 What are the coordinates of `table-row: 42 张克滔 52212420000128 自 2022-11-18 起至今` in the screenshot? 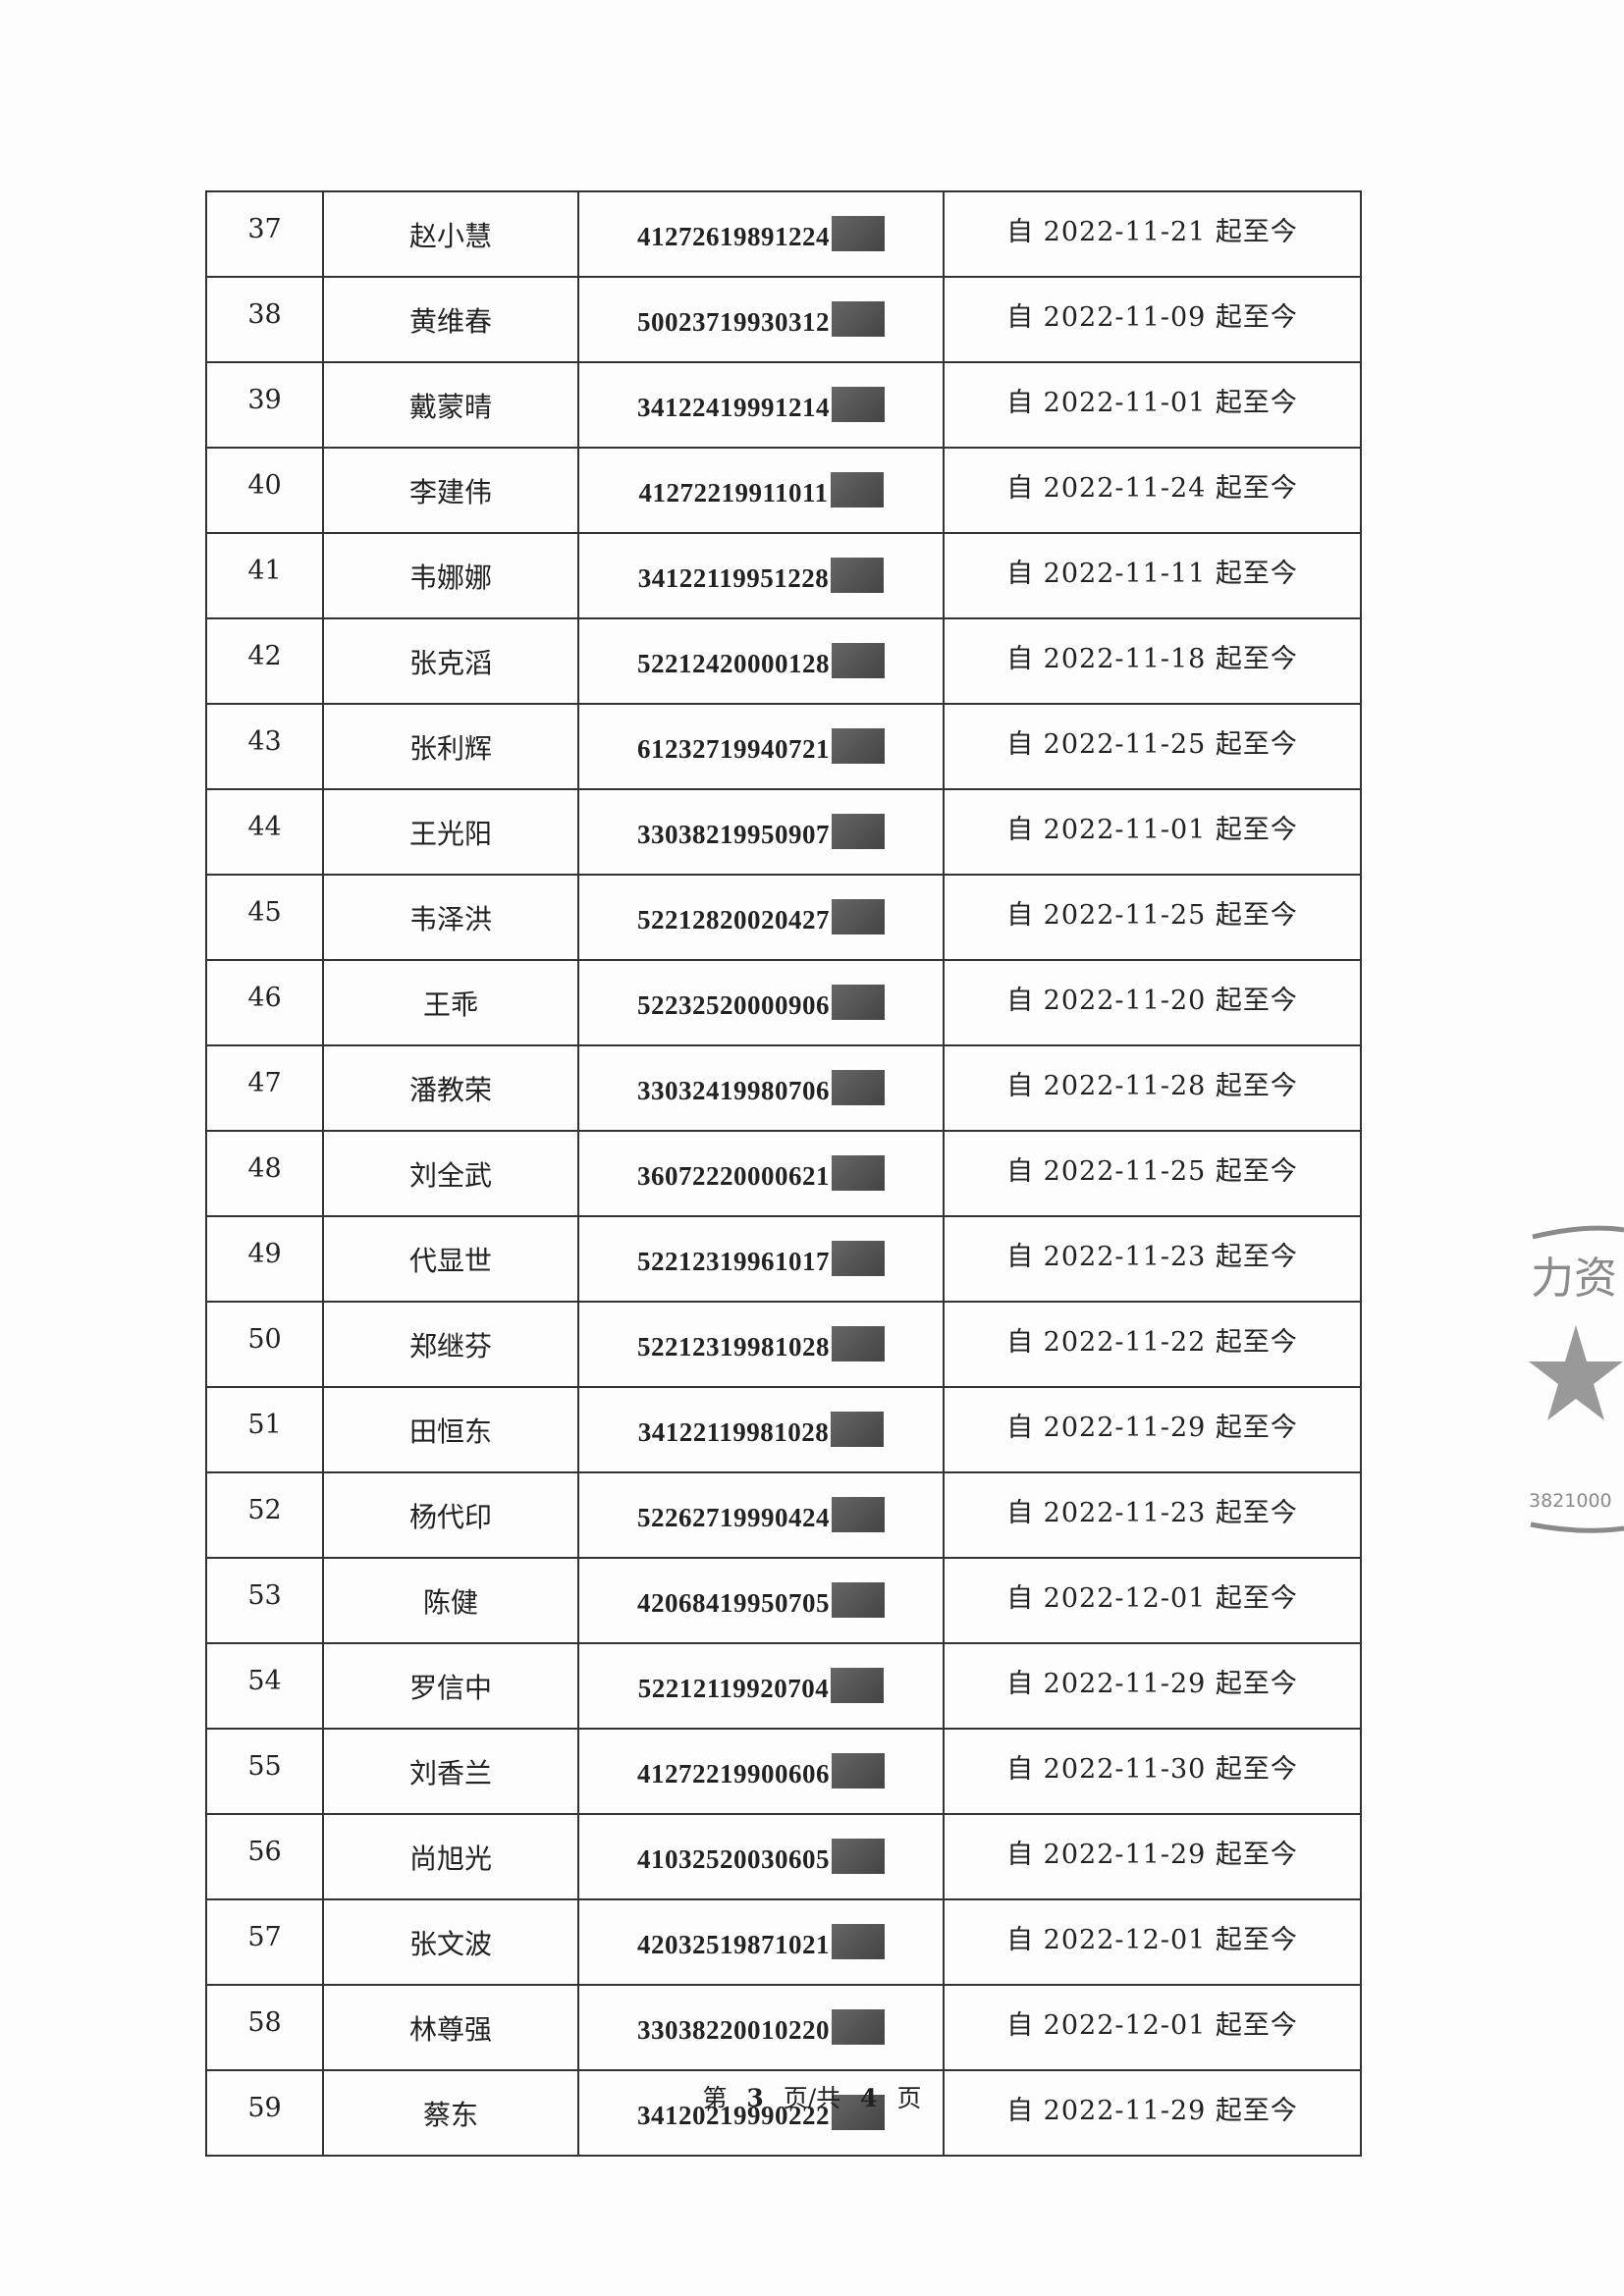 It's located at (783, 661).